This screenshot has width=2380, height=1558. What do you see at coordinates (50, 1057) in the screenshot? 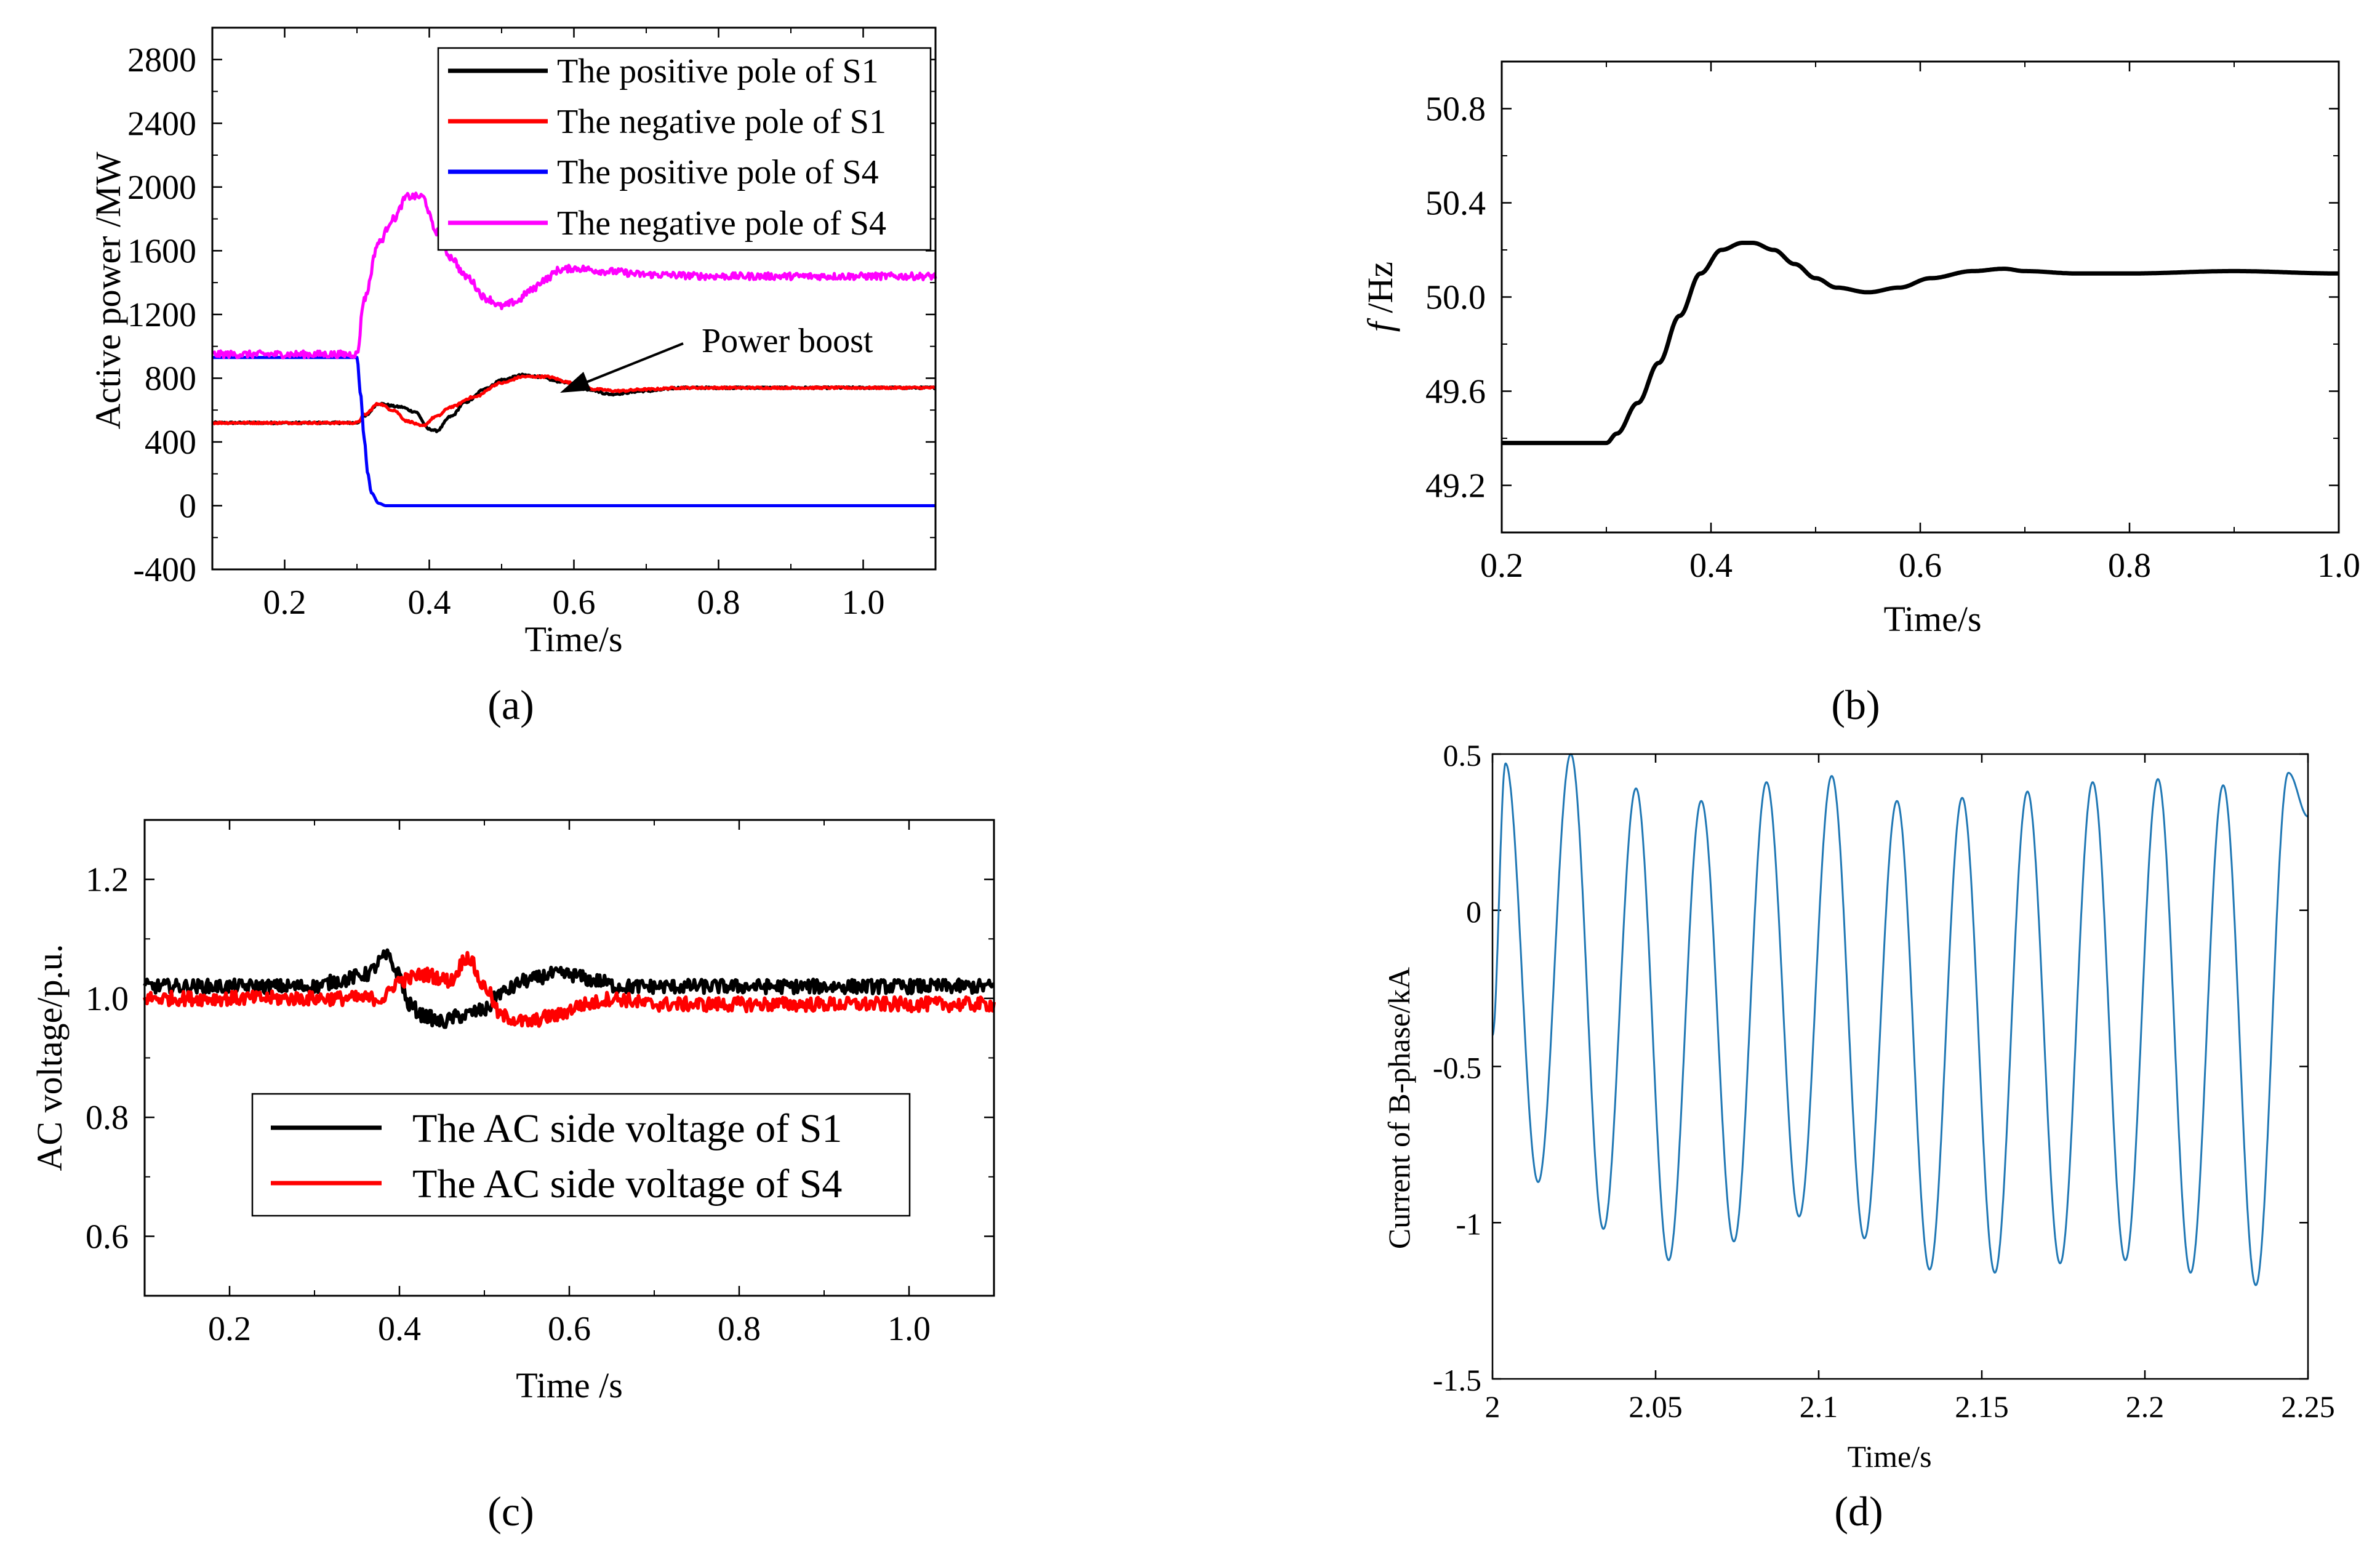
I see `panel-c-y-axis-label: AC voltage/p.u.` at bounding box center [50, 1057].